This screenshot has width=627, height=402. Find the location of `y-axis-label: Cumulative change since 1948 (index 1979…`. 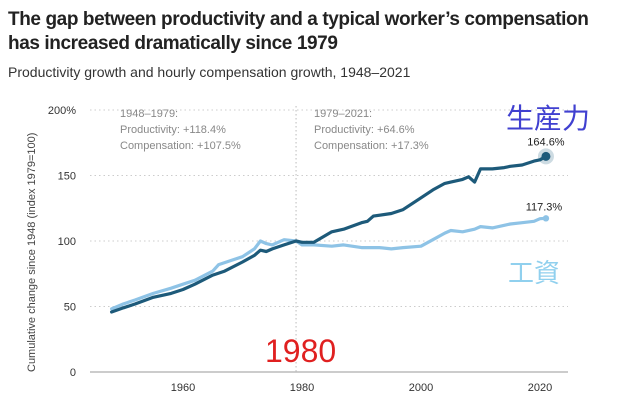

y-axis-label: Cumulative change since 1948 (index 1979… is located at coordinates (32, 252).